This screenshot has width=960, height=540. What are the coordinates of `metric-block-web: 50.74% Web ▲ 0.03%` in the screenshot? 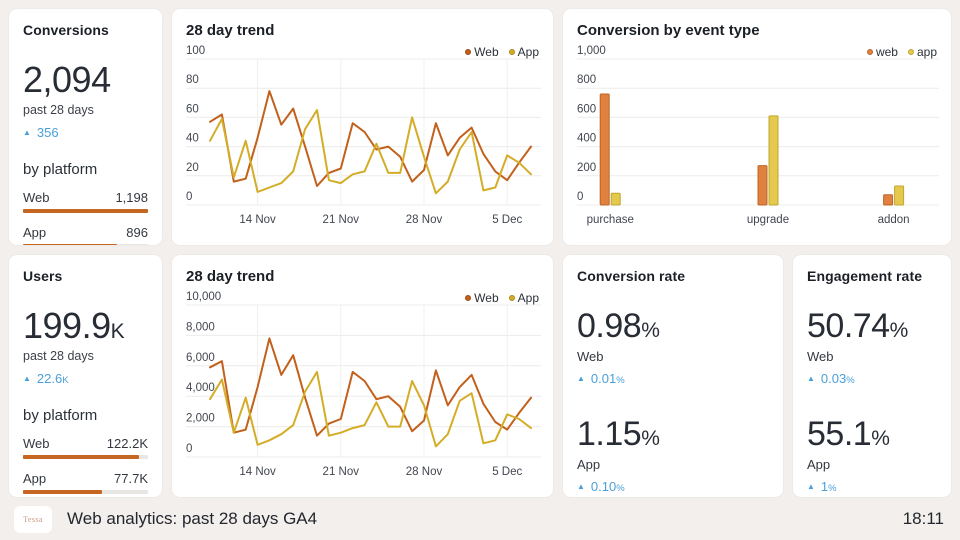 It's located at (872, 347).